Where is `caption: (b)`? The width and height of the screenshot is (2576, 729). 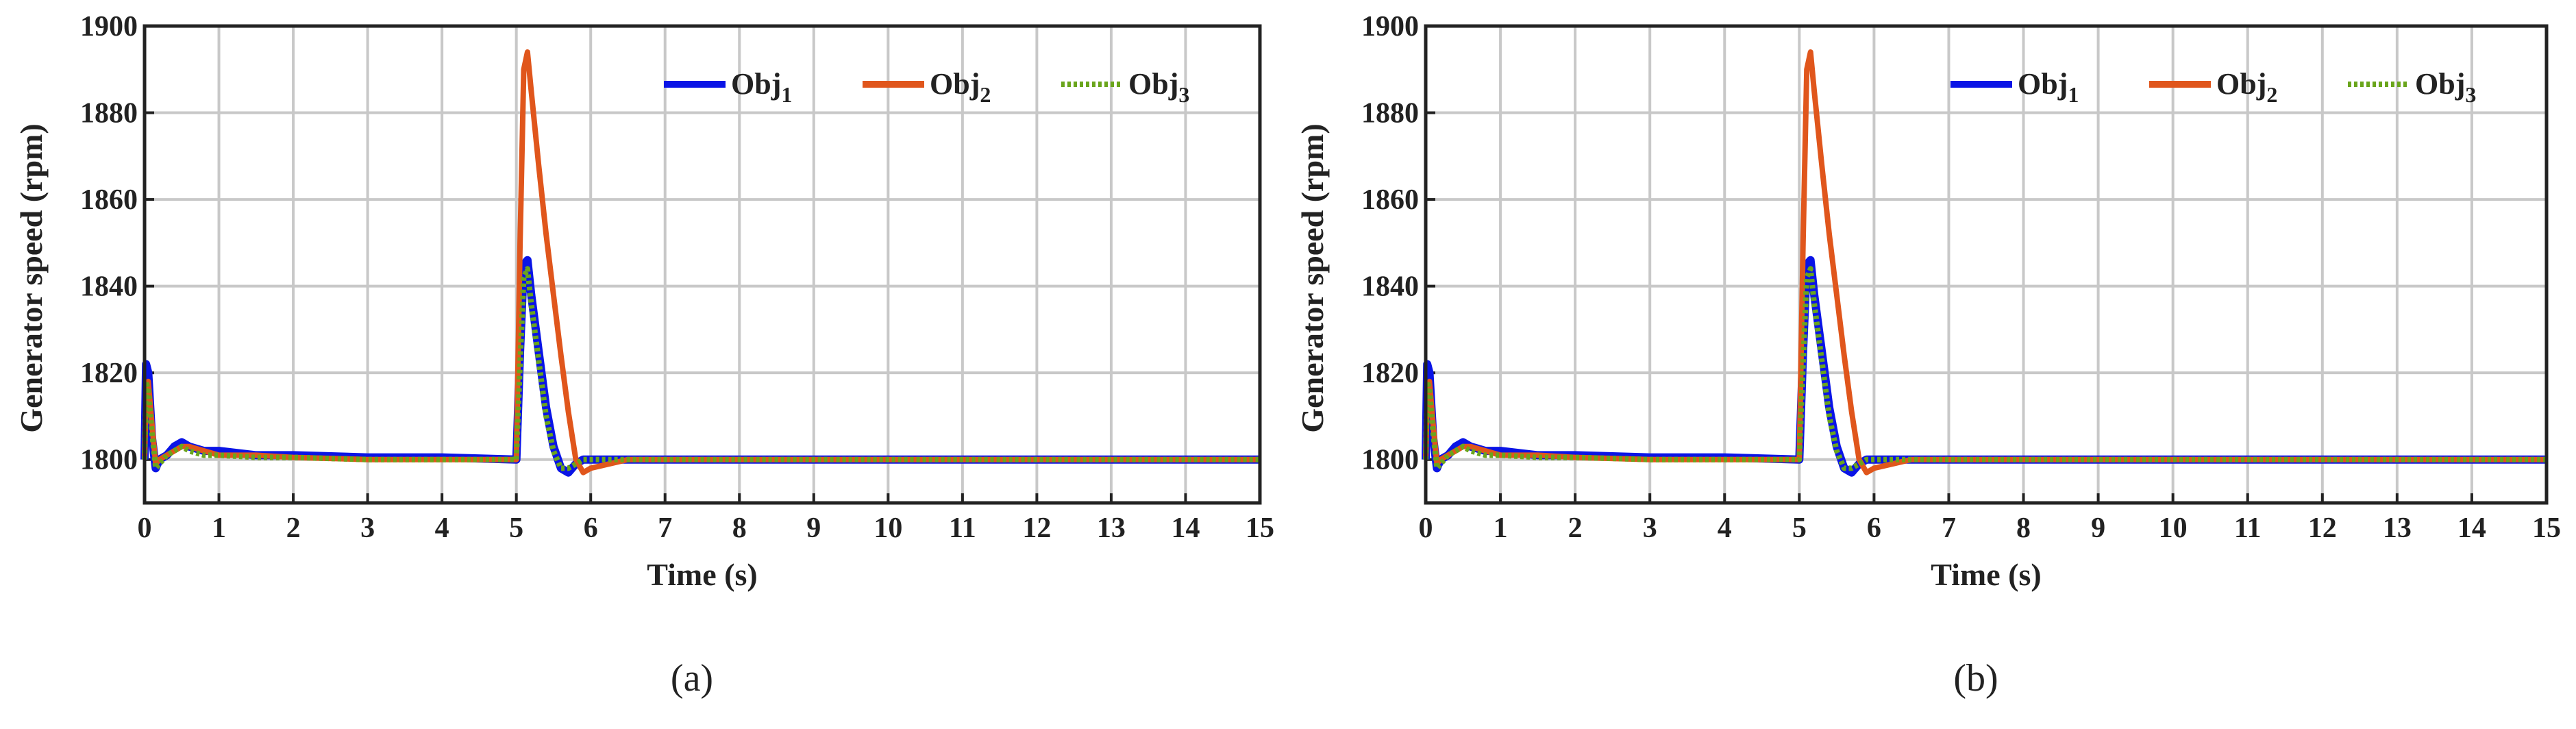
caption: (b) is located at coordinates (1975, 678).